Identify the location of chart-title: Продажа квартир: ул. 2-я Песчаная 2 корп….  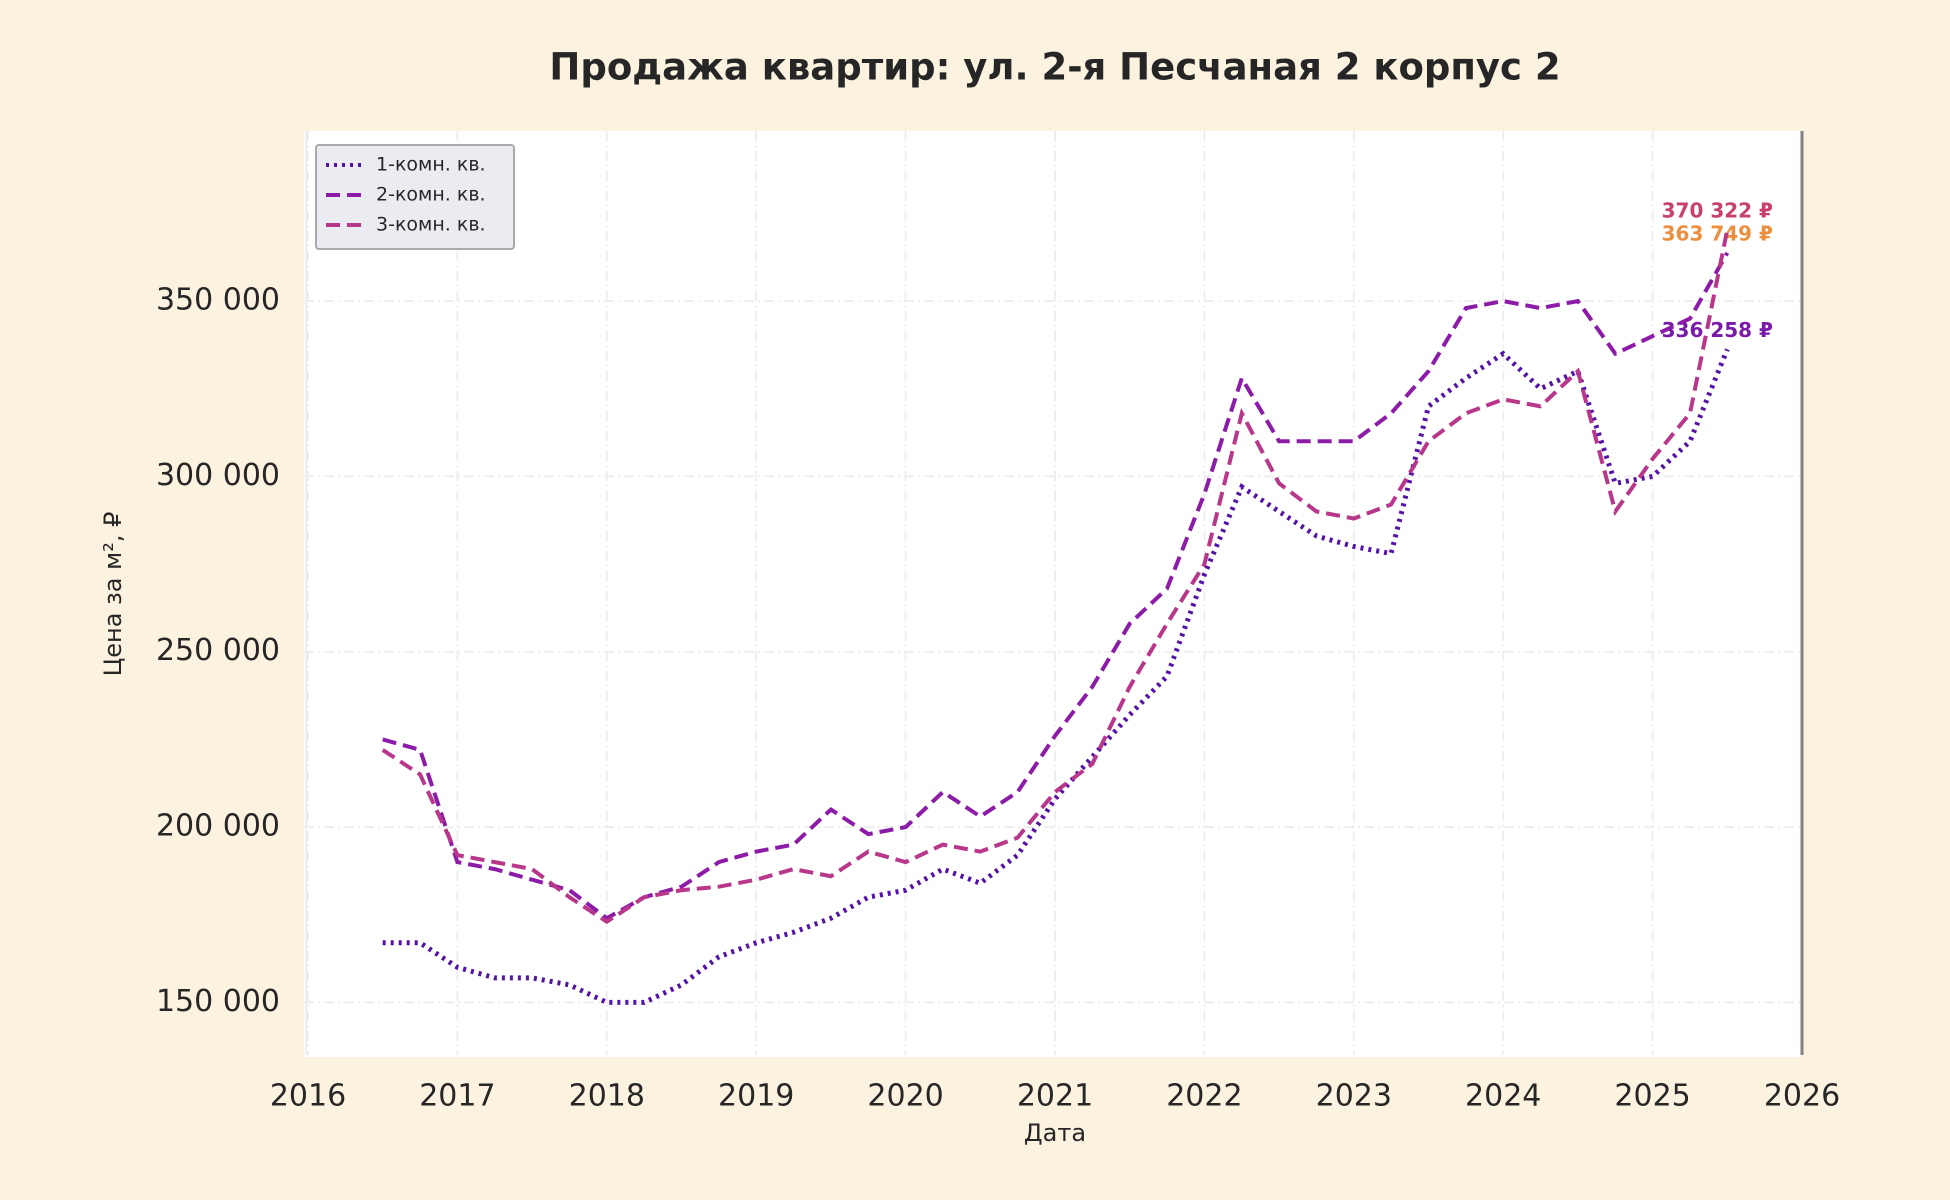
(1054, 67).